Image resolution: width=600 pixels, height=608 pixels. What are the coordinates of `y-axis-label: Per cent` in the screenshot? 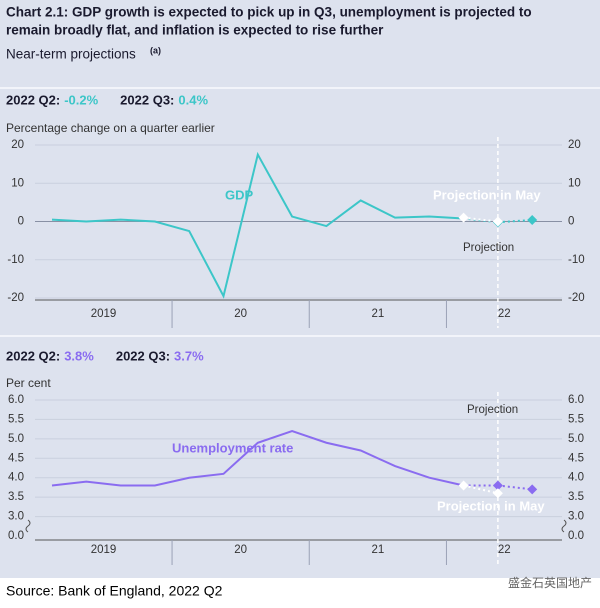 It's located at (28, 383).